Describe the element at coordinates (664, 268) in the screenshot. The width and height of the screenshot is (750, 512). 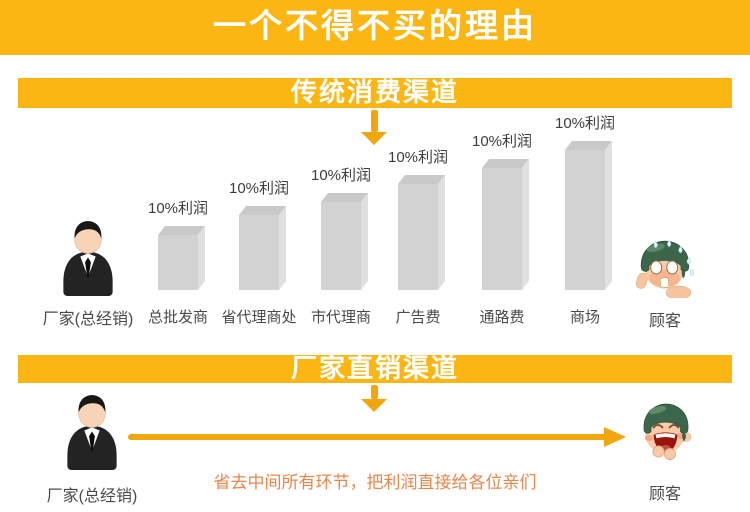
I see `sweating-customer-icon` at that location.